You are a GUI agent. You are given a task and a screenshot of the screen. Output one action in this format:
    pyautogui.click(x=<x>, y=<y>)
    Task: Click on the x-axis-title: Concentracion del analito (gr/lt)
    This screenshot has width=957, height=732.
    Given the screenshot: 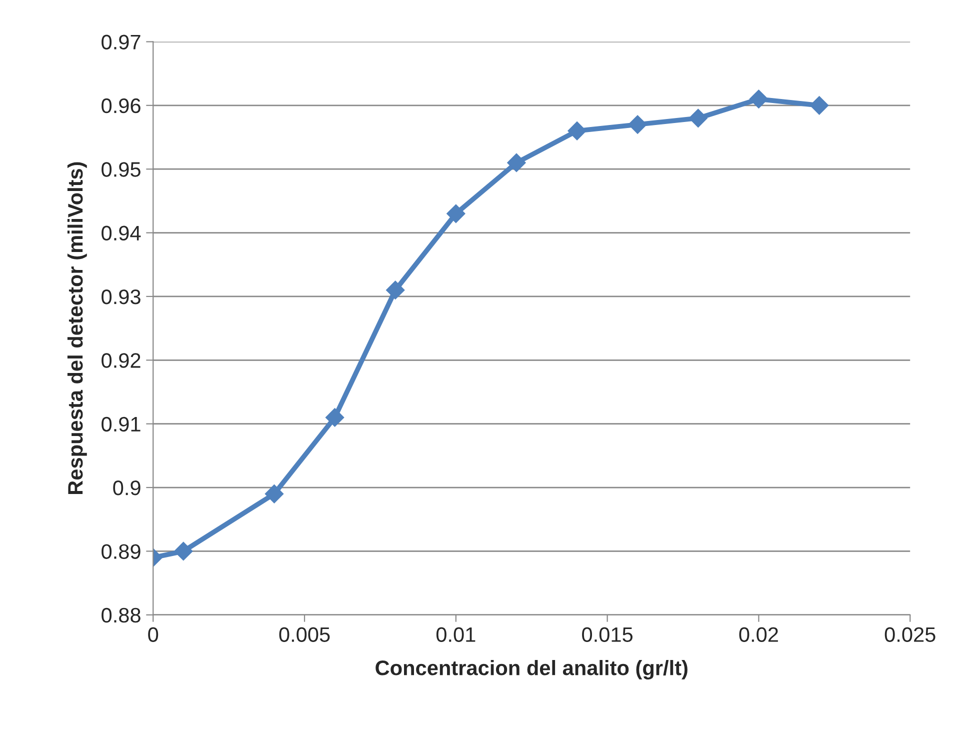 What is the action you would take?
    pyautogui.click(x=532, y=670)
    